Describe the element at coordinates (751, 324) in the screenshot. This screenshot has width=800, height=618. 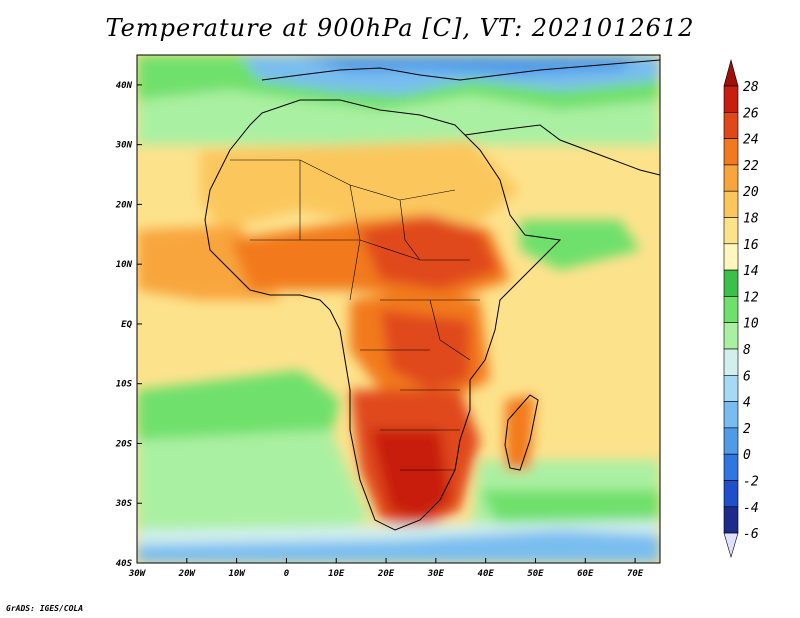
I see `colorbar-label: 10` at that location.